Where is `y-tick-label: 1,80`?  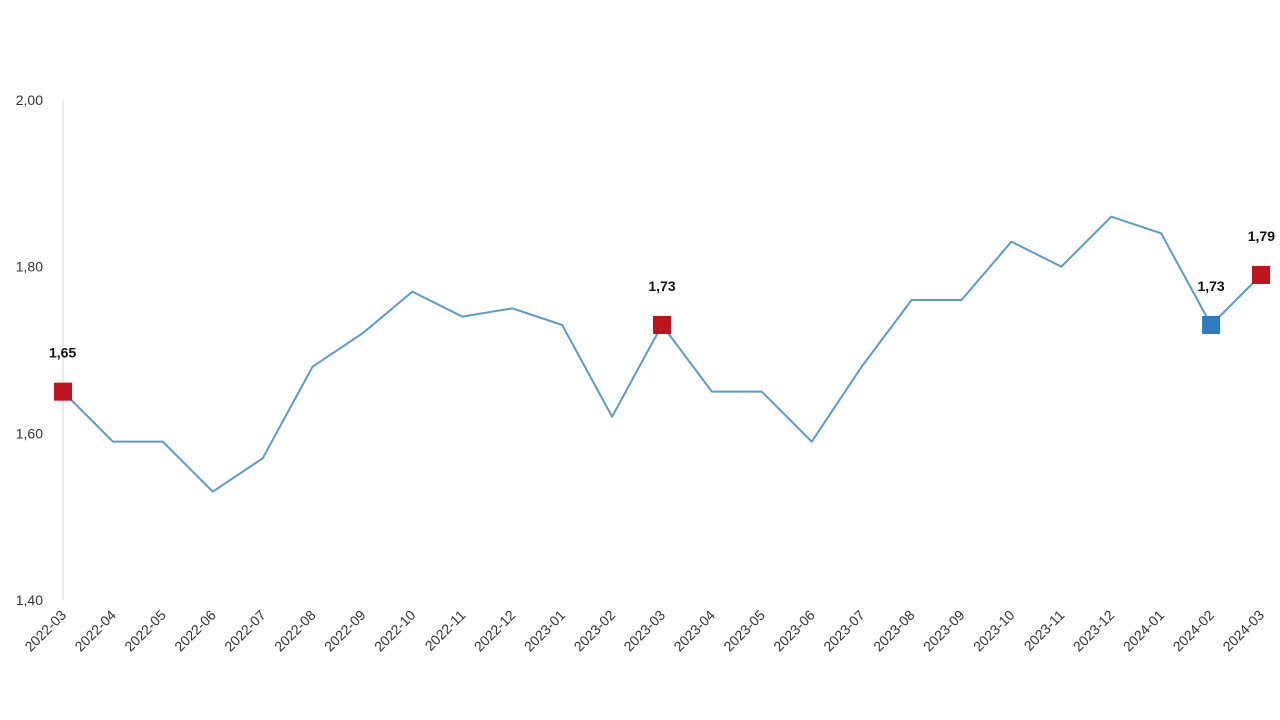
y-tick-label: 1,80 is located at coordinates (29, 267).